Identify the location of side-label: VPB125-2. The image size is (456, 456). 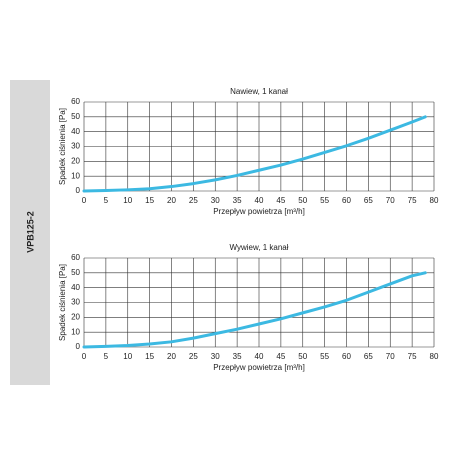
(30, 232).